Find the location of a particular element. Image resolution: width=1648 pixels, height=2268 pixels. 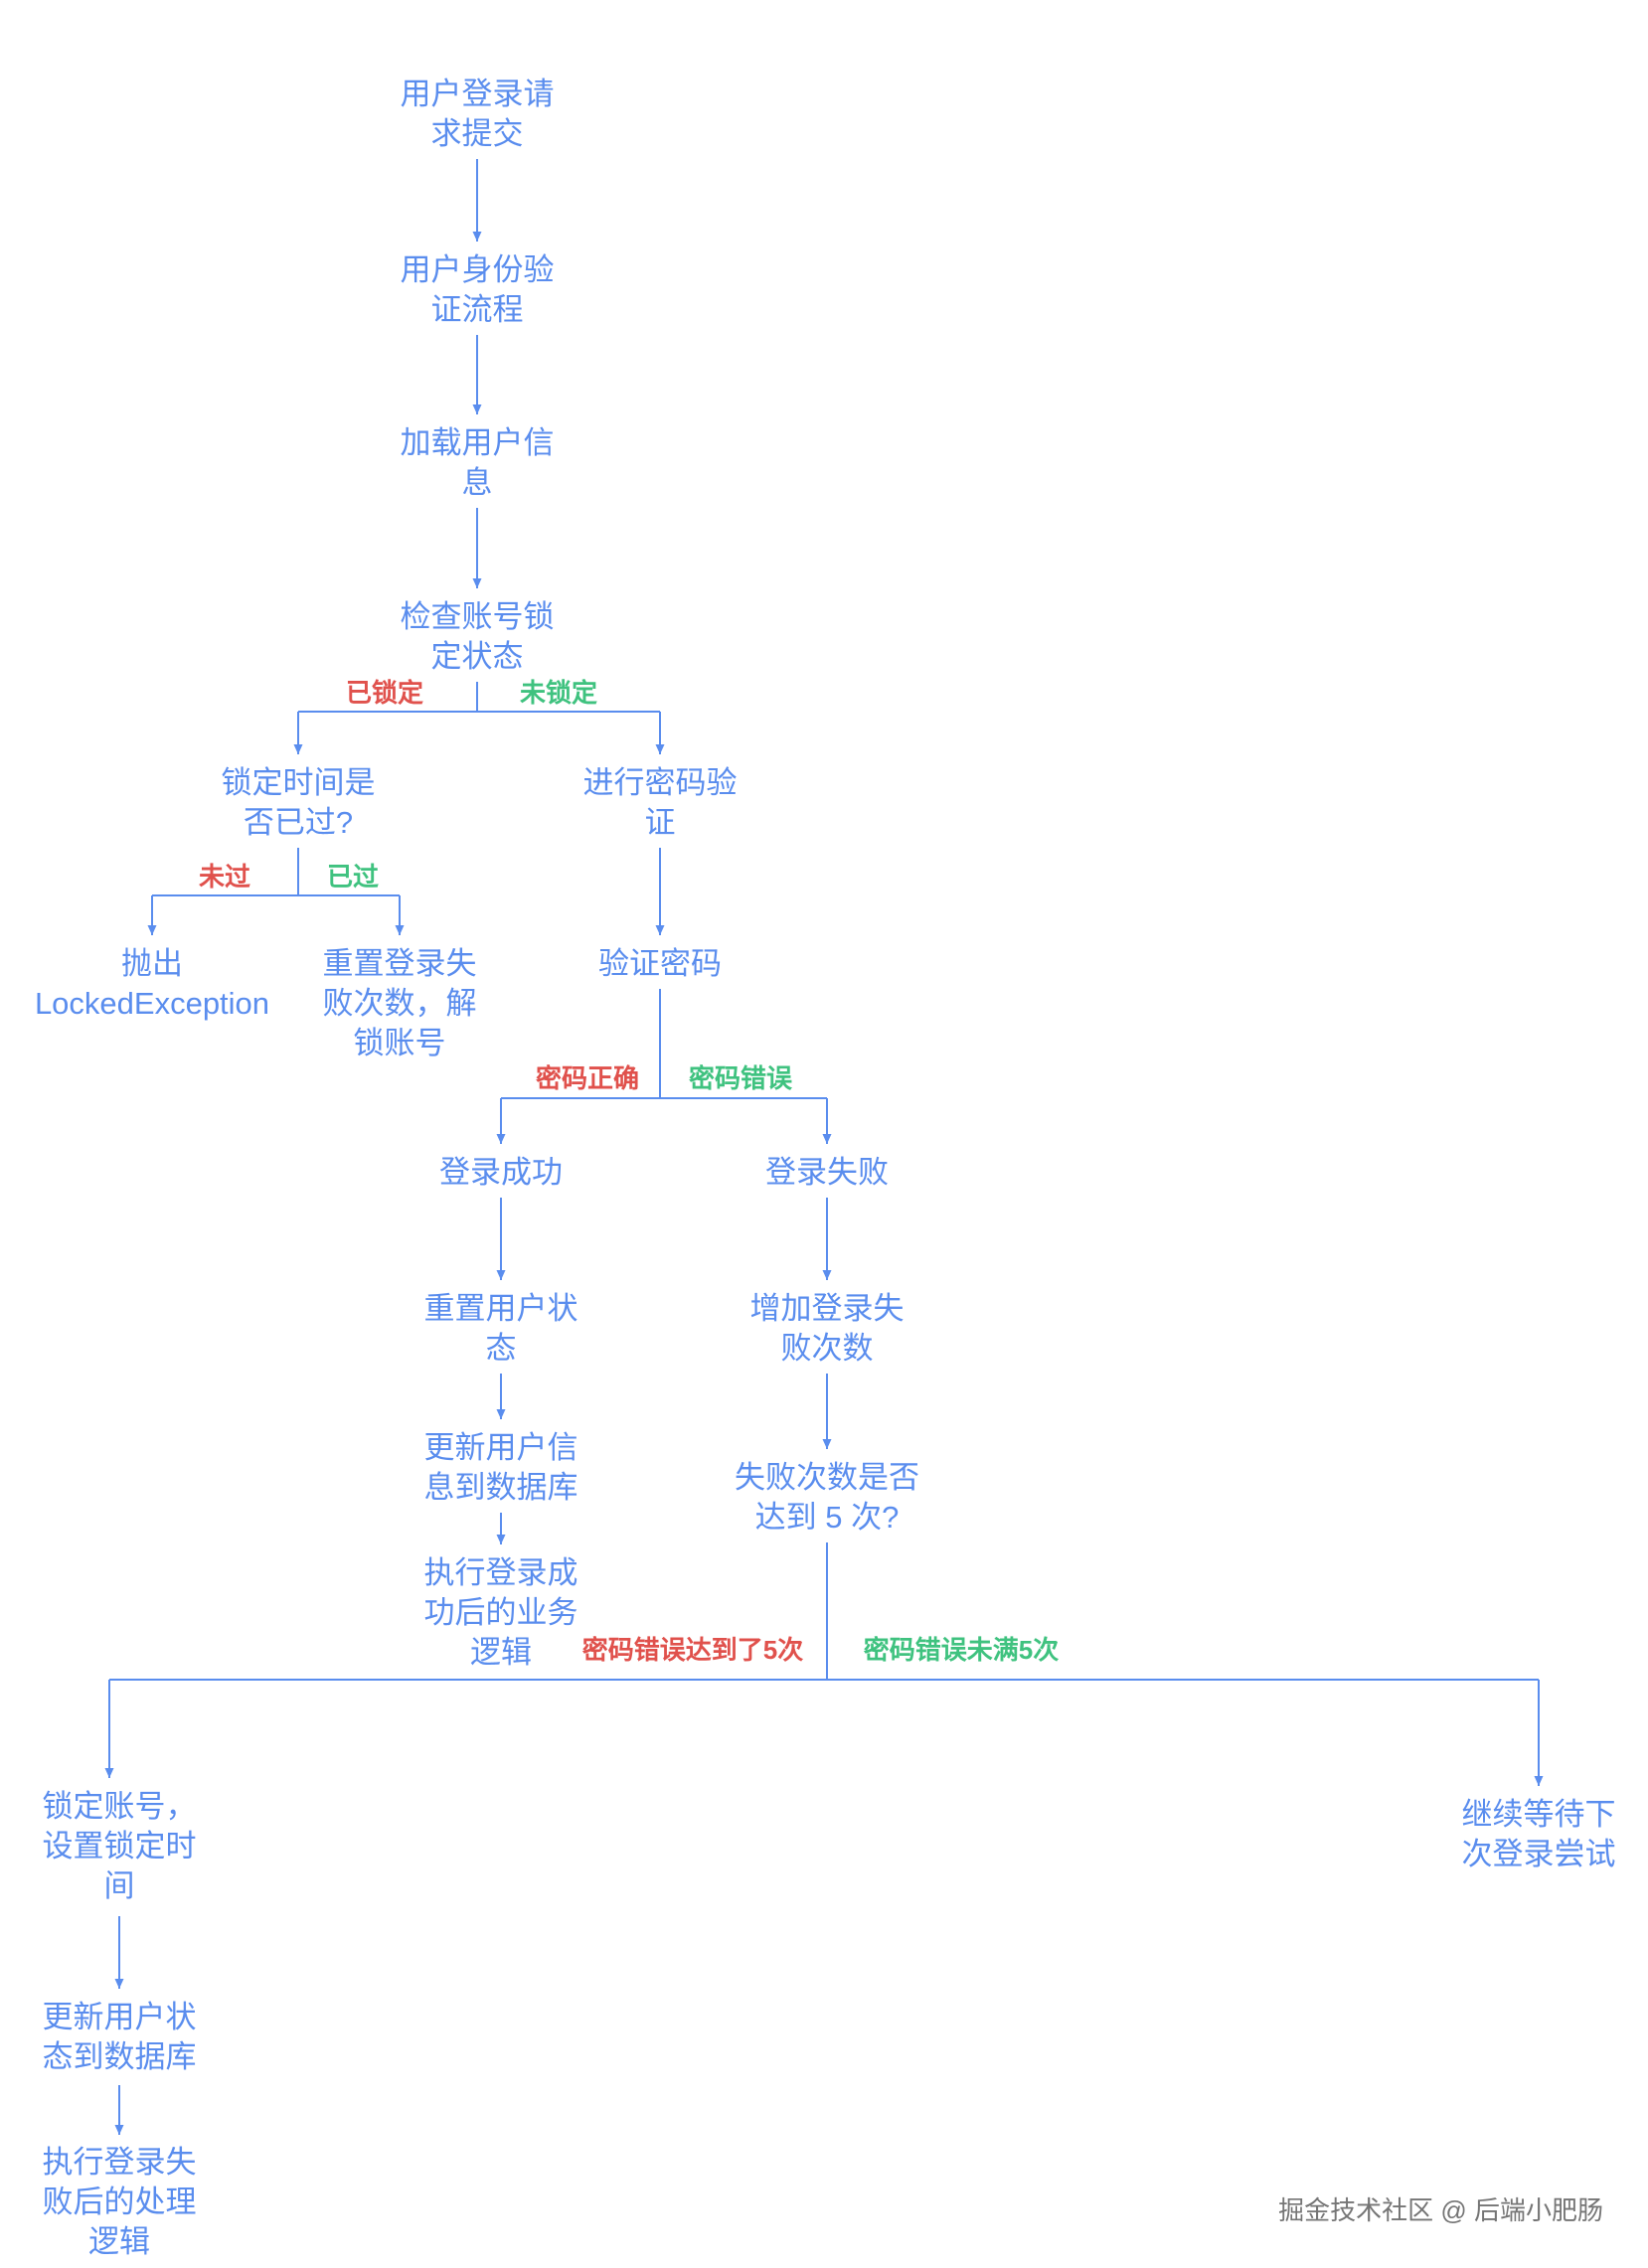

edge-label-password-wrong: 密码错误 is located at coordinates (740, 1078).